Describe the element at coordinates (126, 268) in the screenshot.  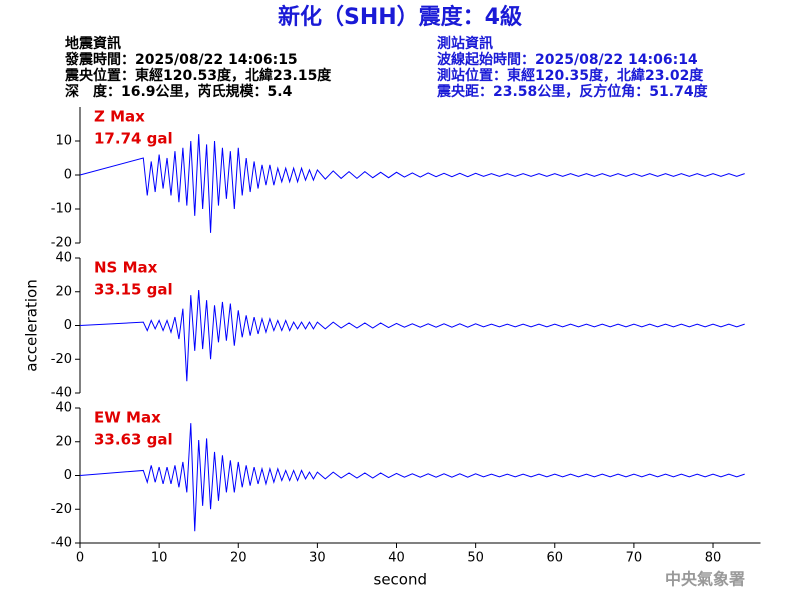
I see `max-label: NS Max` at that location.